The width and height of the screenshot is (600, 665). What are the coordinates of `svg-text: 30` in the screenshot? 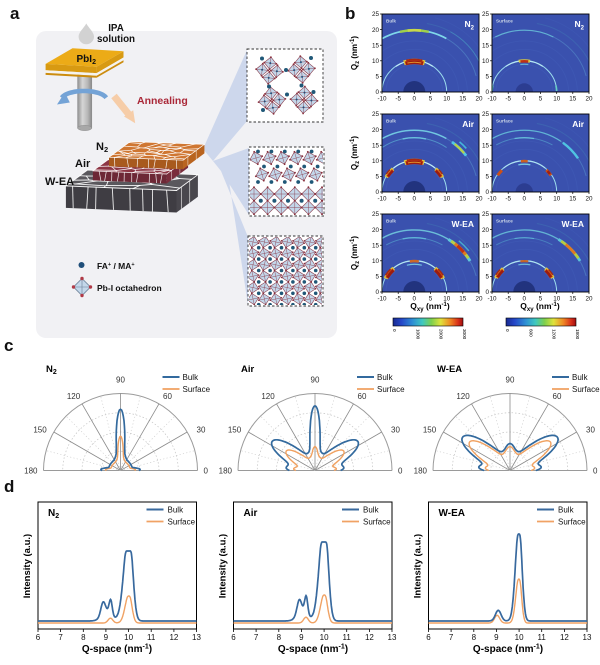 It's located at (201, 430).